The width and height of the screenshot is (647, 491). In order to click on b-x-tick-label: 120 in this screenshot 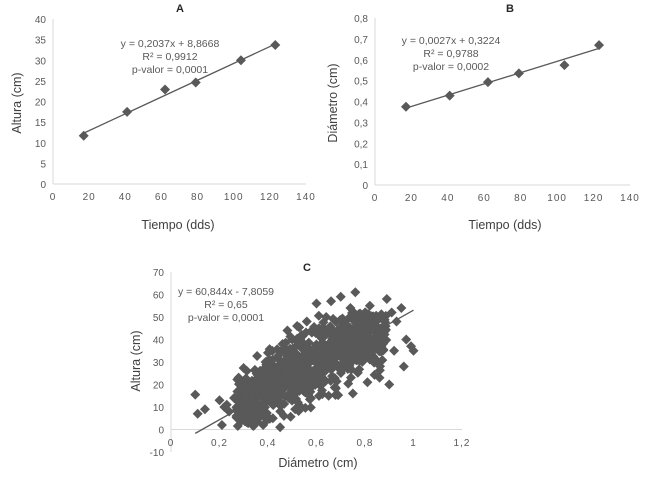, I will do `click(594, 198)`.